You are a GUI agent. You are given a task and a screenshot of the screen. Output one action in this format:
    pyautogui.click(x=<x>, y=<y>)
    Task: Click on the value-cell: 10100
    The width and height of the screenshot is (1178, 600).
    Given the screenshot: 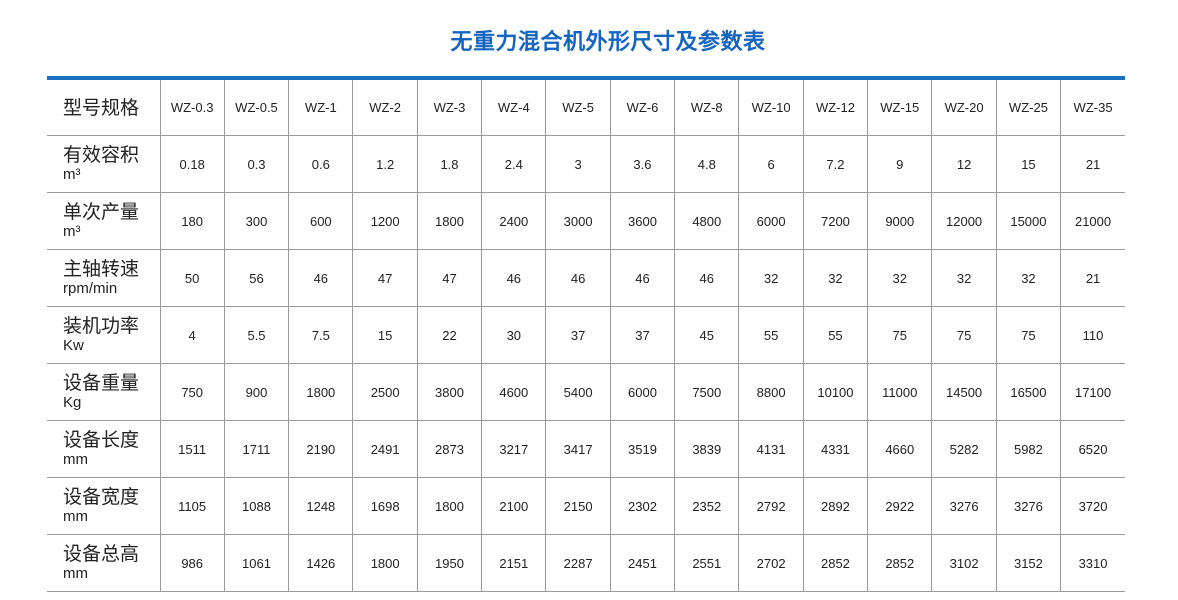 What is the action you would take?
    pyautogui.click(x=836, y=392)
    